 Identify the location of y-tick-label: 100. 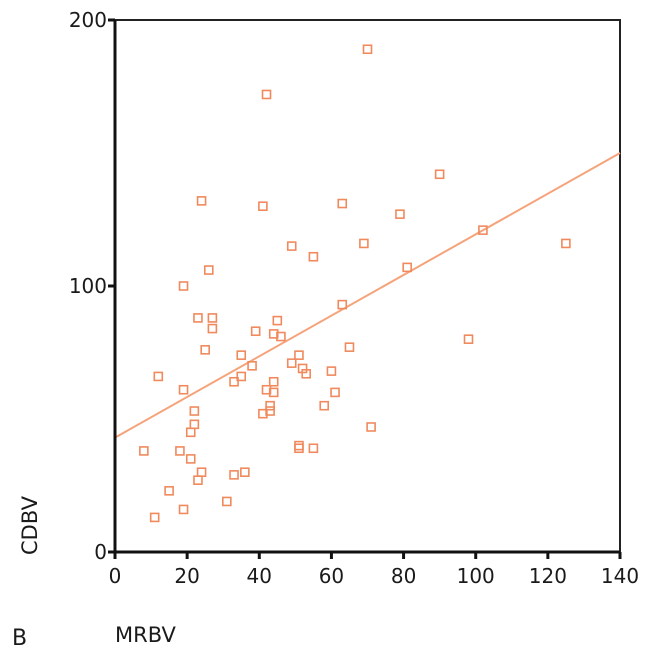
(88, 286).